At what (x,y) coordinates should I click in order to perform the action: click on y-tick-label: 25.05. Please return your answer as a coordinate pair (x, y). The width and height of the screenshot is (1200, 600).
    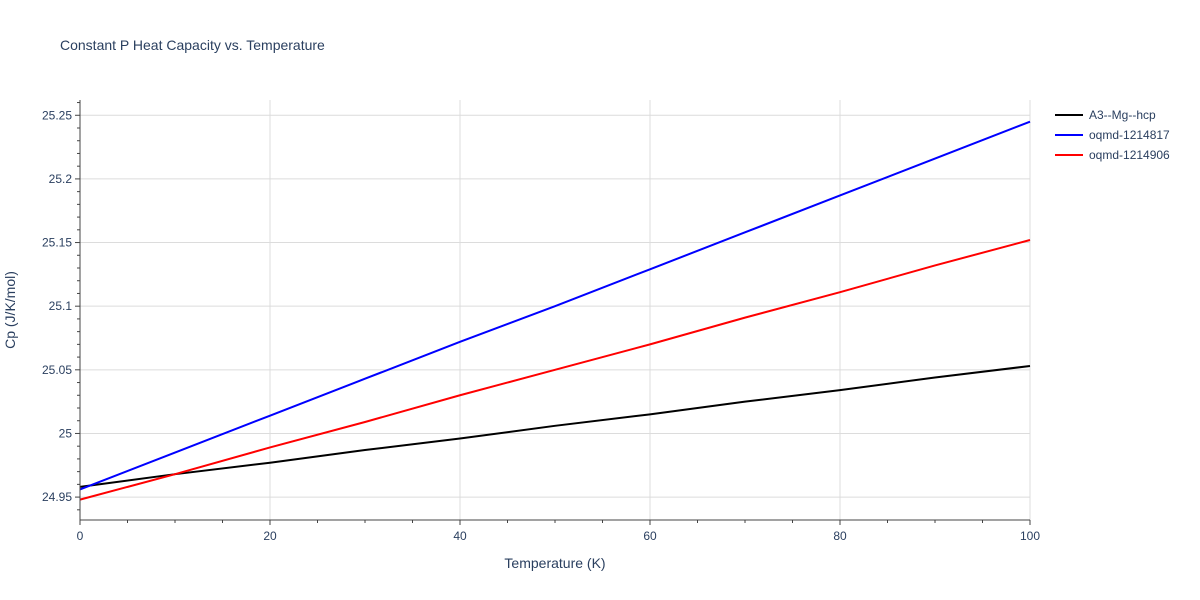
    Looking at the image, I should click on (57, 370).